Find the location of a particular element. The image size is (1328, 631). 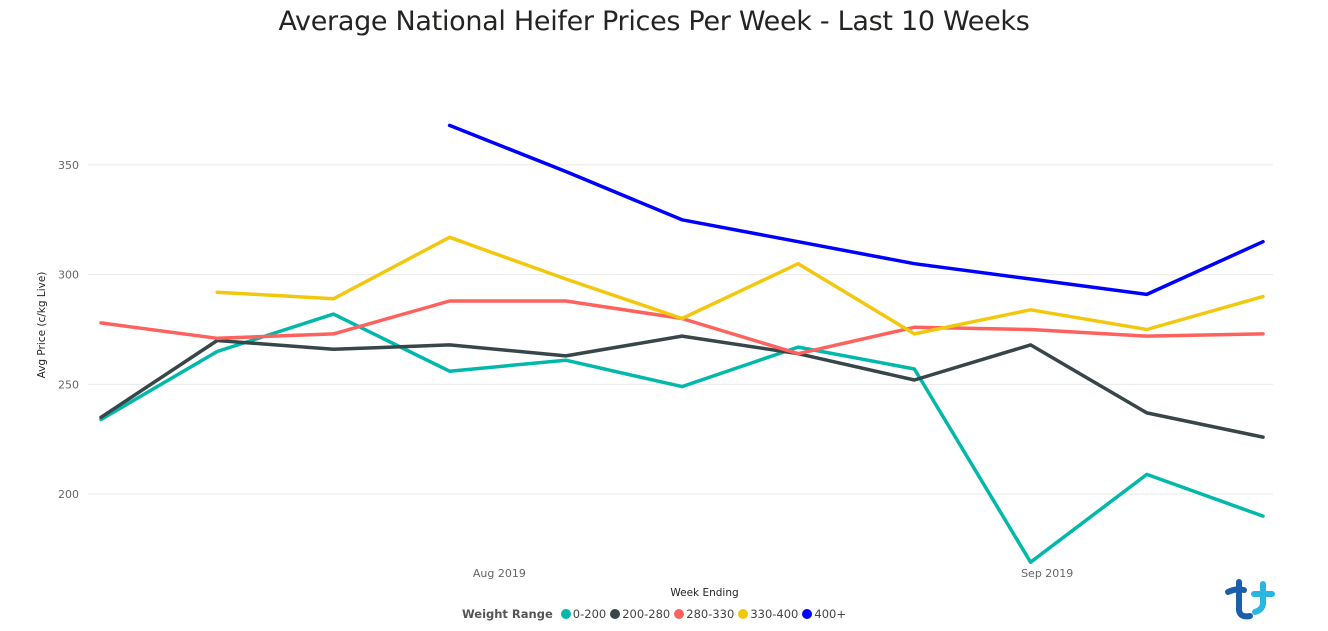

y-tick-label: 350 is located at coordinates (68, 165).